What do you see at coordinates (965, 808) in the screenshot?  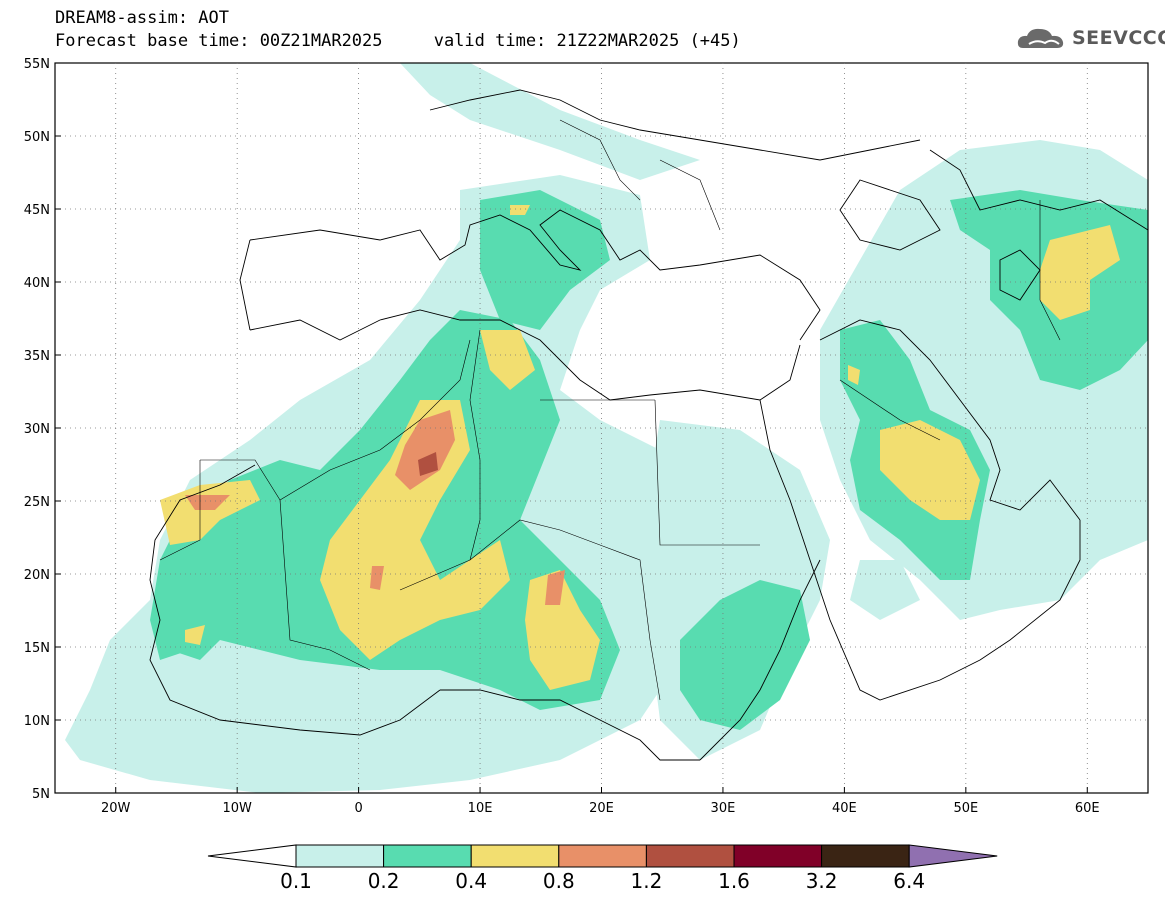 I see `lon-tick-label: 50E` at bounding box center [965, 808].